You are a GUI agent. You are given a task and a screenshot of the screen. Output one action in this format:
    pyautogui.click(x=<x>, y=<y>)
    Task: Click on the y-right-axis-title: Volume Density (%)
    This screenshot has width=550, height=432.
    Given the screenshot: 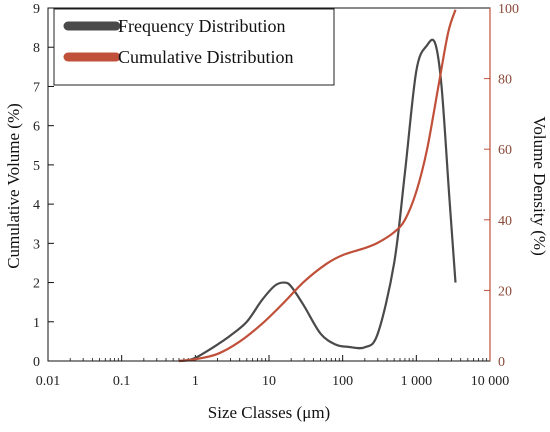 What is the action you would take?
    pyautogui.click(x=539, y=185)
    